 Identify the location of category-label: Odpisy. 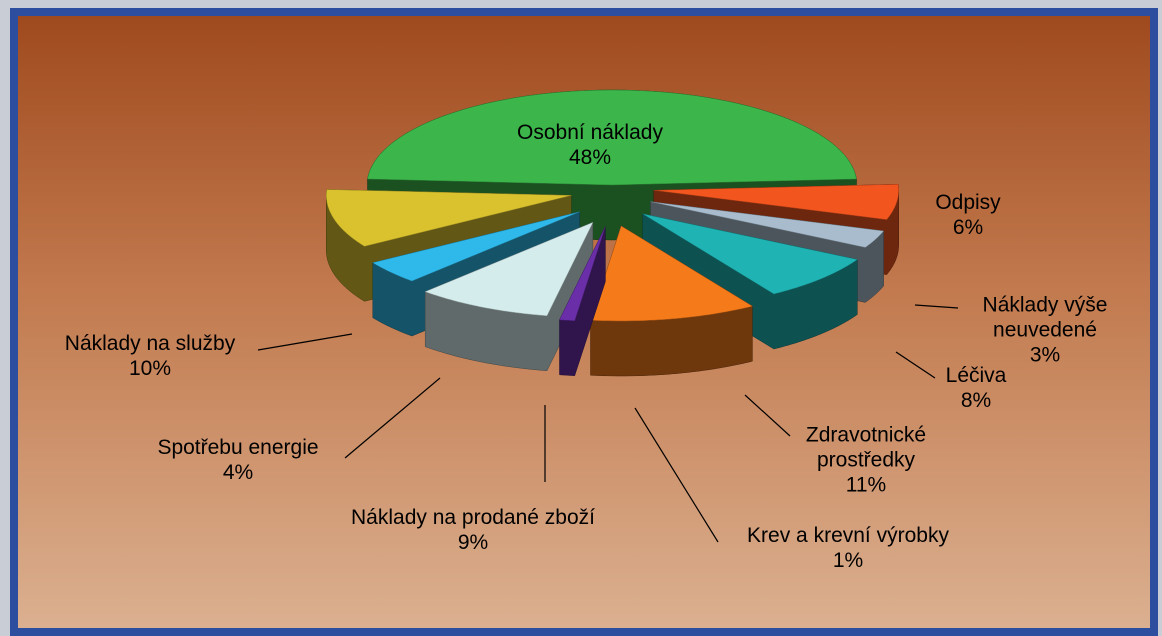
(968, 202).